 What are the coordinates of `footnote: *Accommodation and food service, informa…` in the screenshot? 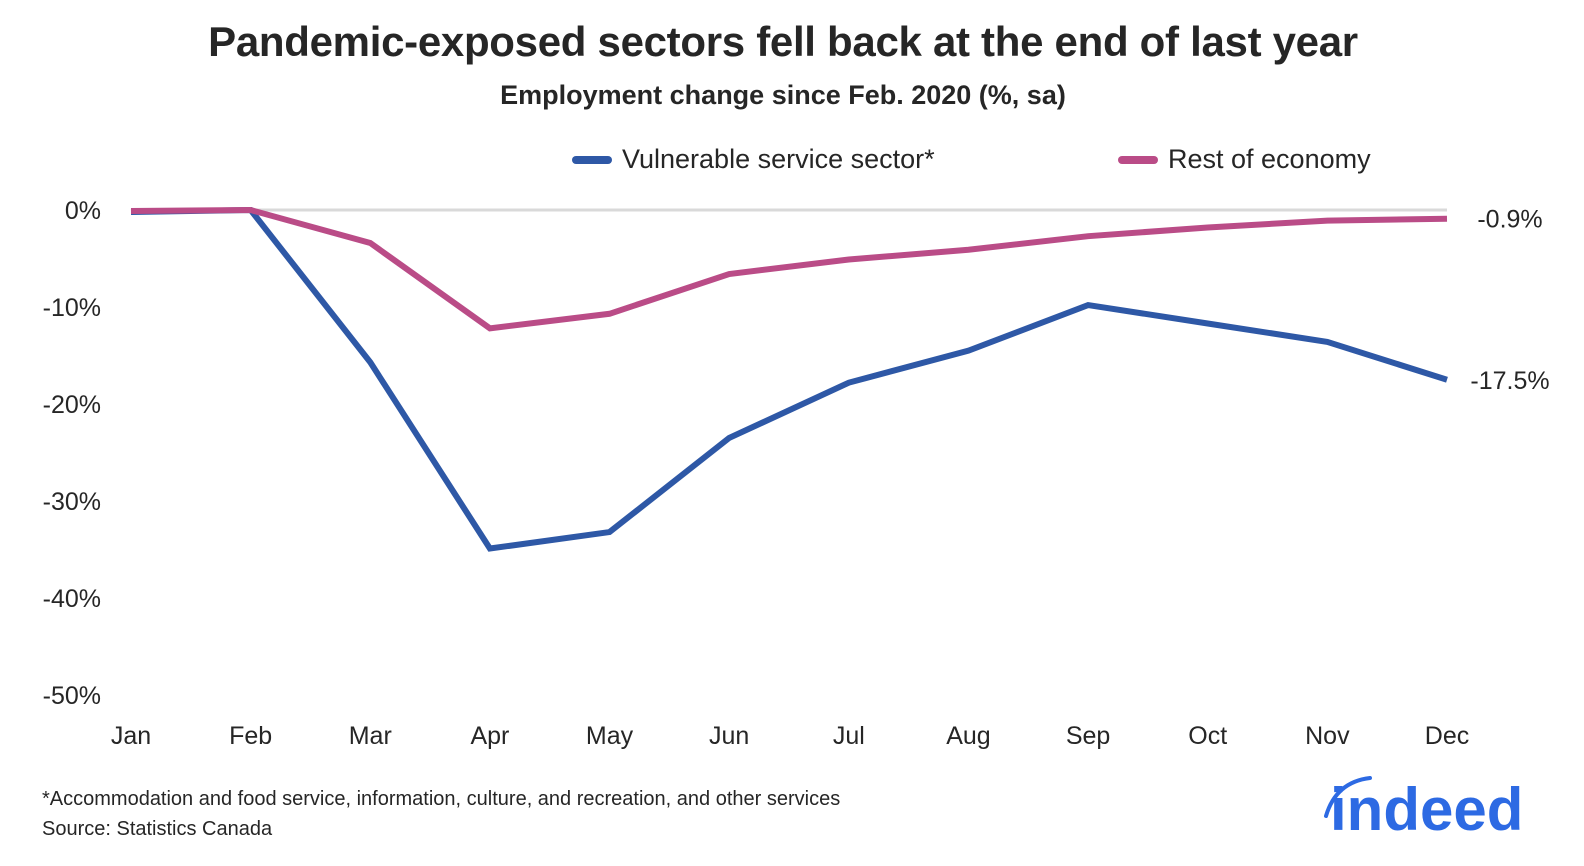 It's located at (441, 799).